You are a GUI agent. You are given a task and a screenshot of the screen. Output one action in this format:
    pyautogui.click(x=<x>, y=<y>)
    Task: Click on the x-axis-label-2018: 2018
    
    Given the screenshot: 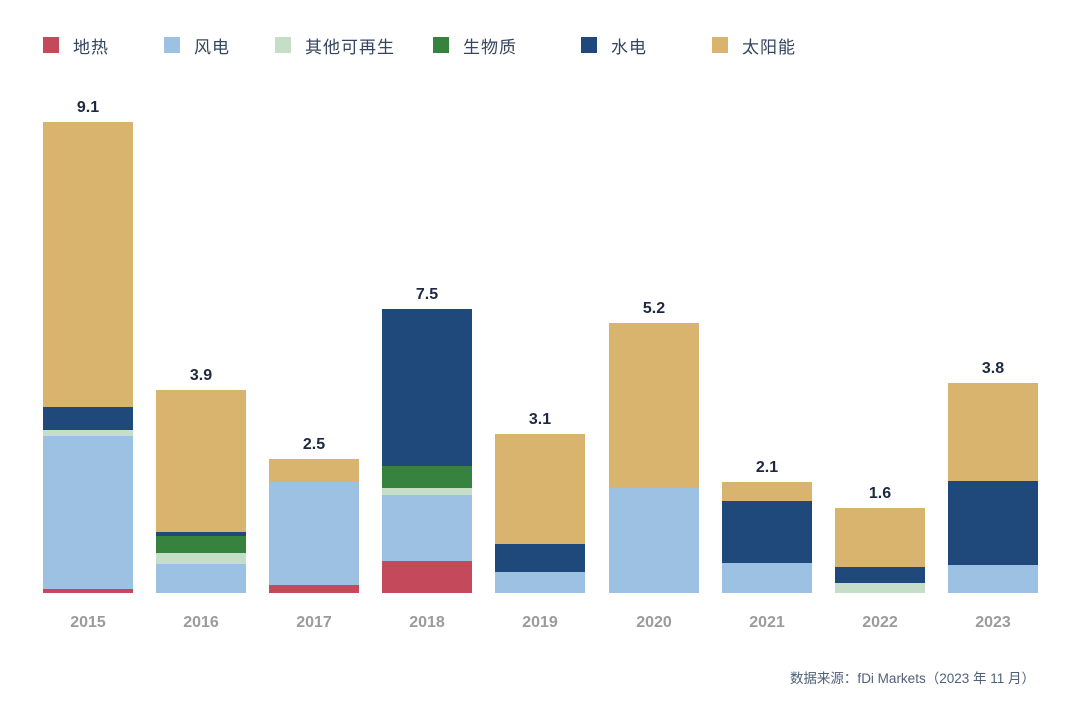 What is the action you would take?
    pyautogui.click(x=427, y=622)
    